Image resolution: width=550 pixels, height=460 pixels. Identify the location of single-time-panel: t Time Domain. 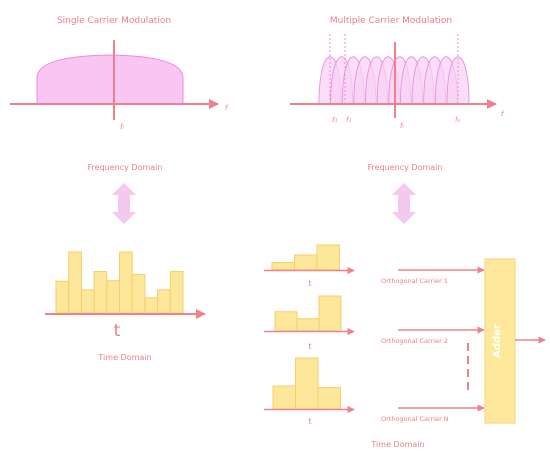
(125, 306).